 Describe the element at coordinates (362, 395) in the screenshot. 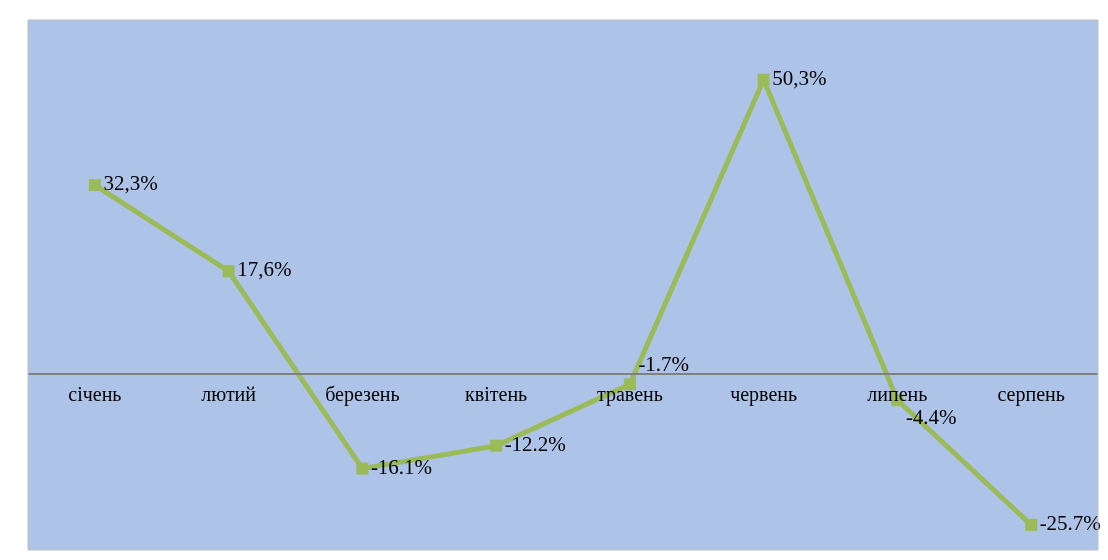

I see `x-tick-label: березень` at that location.